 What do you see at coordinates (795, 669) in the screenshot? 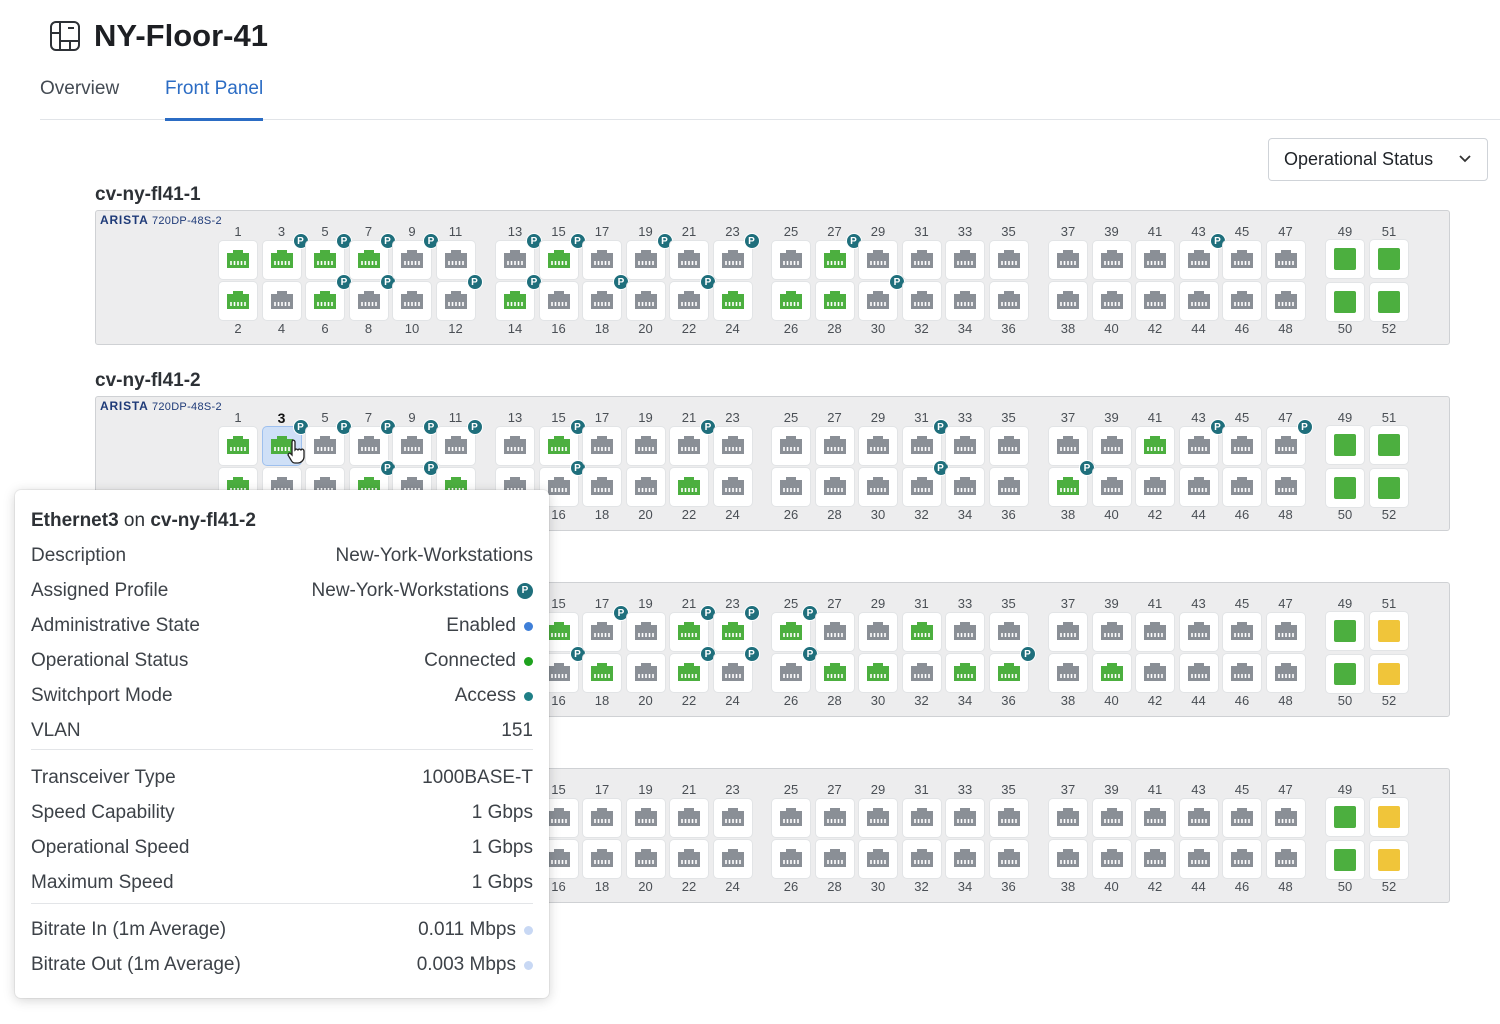
I see `ethernet-port-26: P` at bounding box center [795, 669].